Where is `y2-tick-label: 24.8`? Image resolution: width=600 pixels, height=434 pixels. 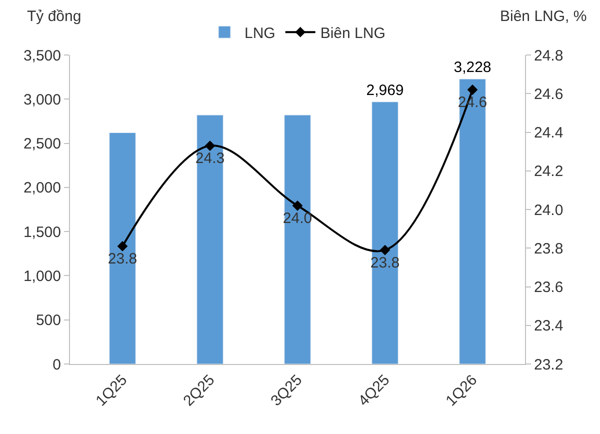
y2-tick-label: 24.8 is located at coordinates (549, 55).